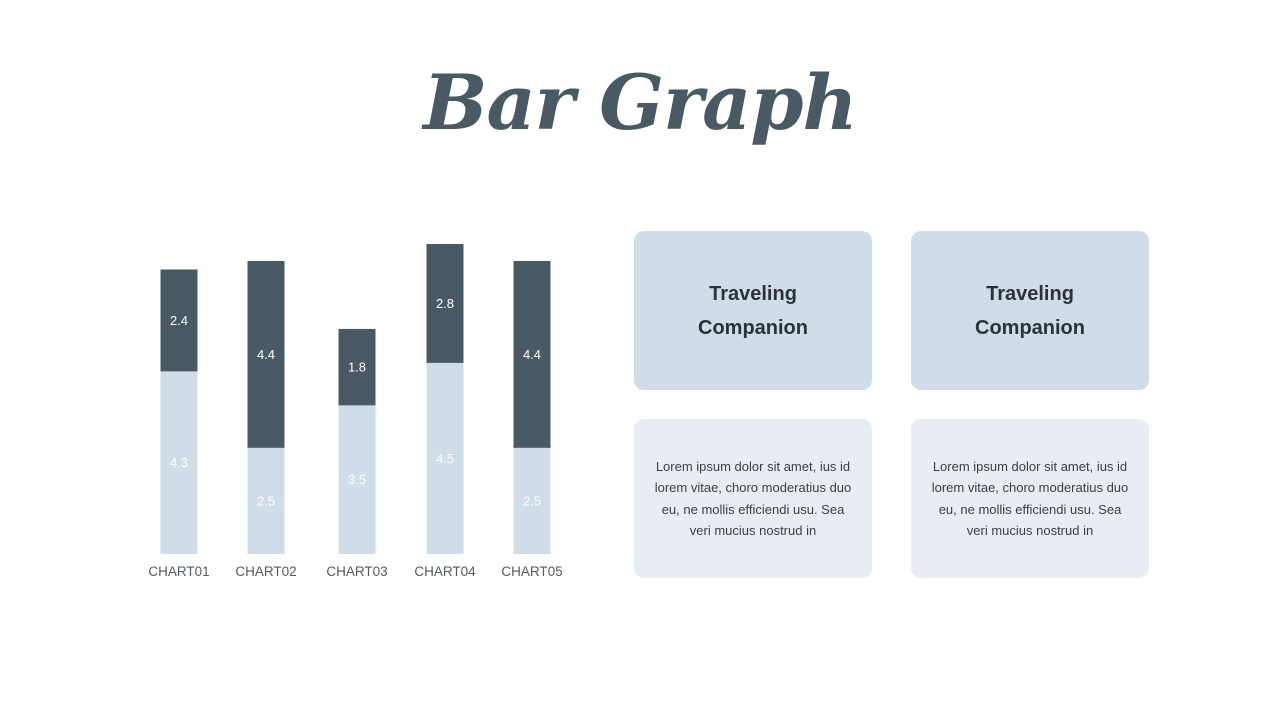 The height and width of the screenshot is (720, 1280). I want to click on bar-chart05-series1, so click(532, 500).